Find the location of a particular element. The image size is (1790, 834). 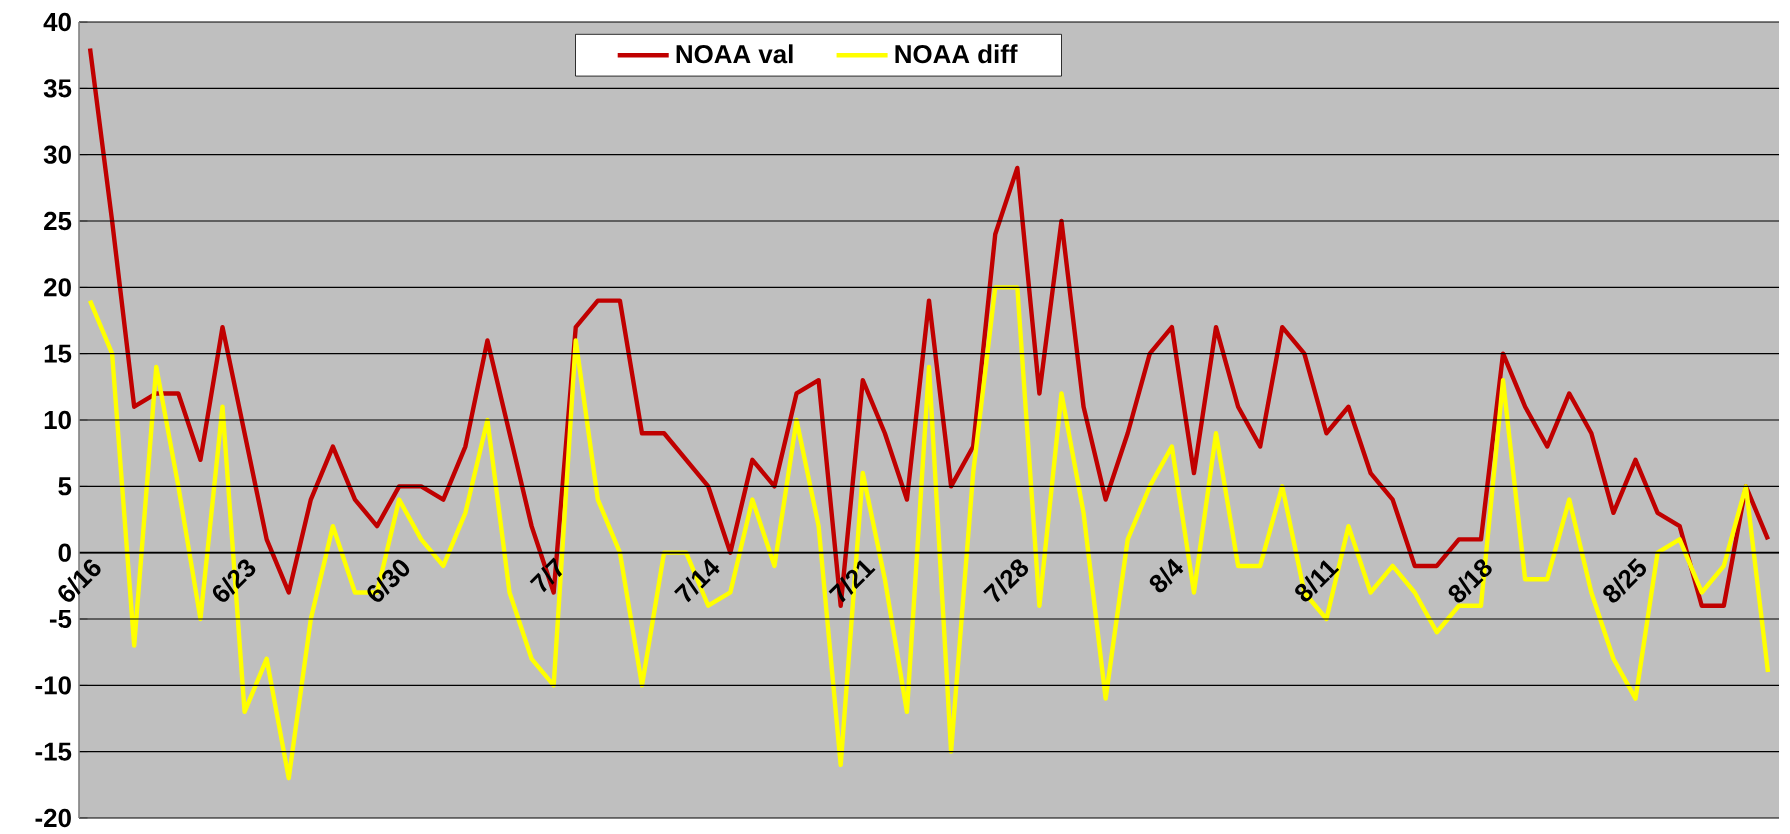

y-tick-label: -10 is located at coordinates (53, 685).